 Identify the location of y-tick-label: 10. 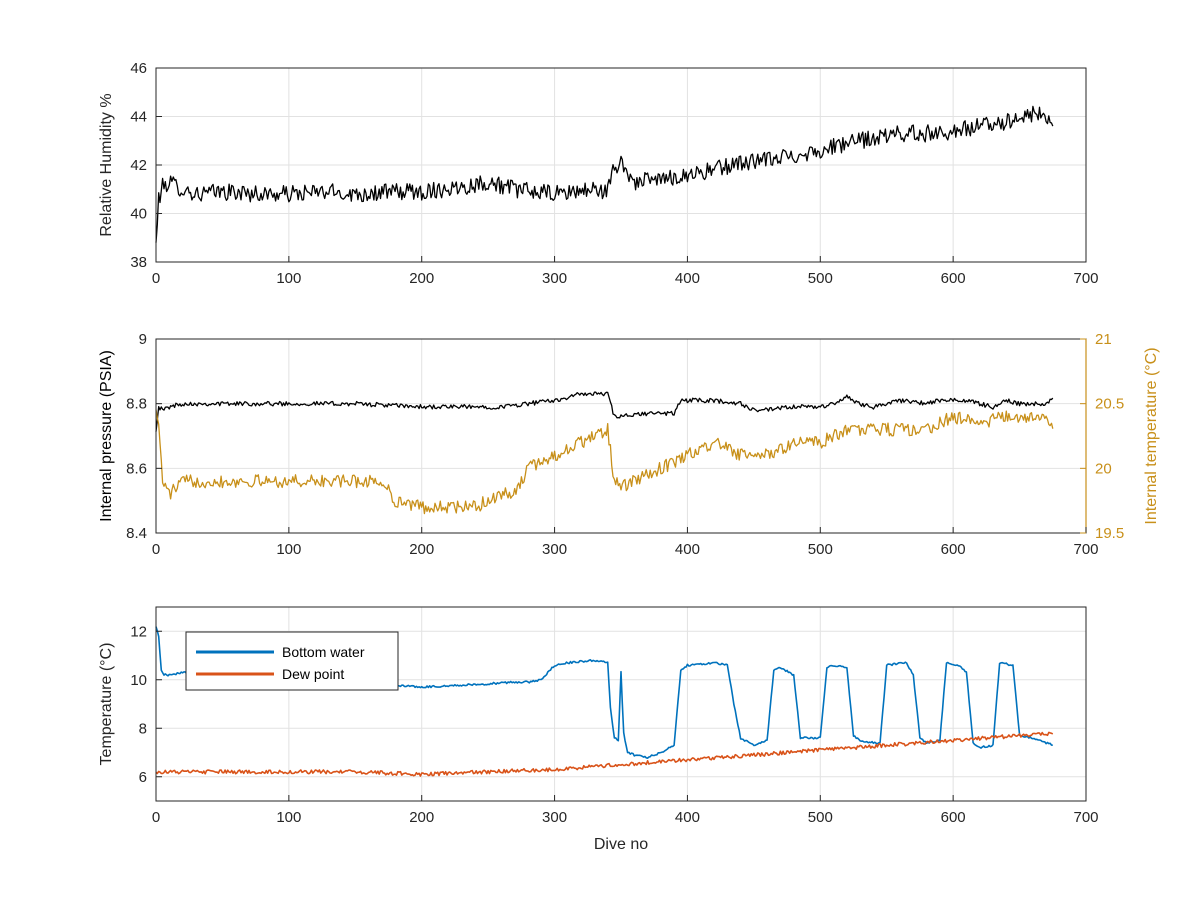
(138, 680).